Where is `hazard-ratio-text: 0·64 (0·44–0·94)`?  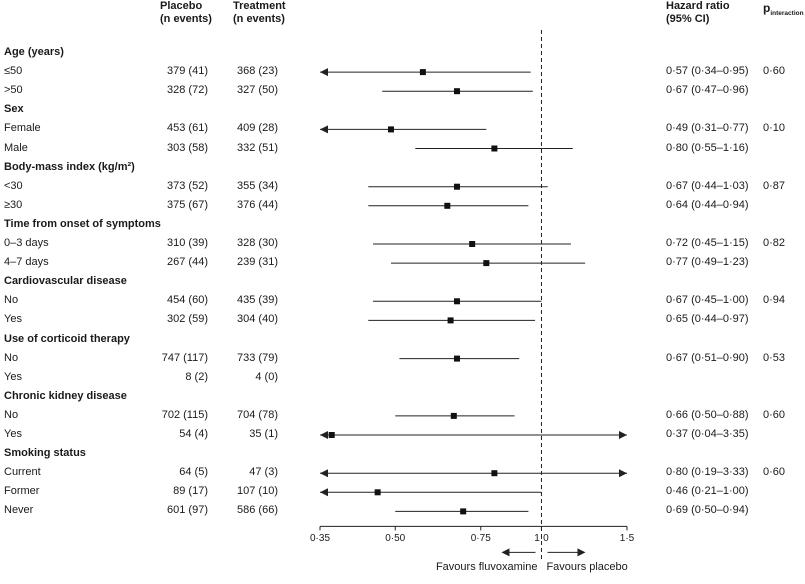 hazard-ratio-text: 0·64 (0·44–0·94) is located at coordinates (707, 204).